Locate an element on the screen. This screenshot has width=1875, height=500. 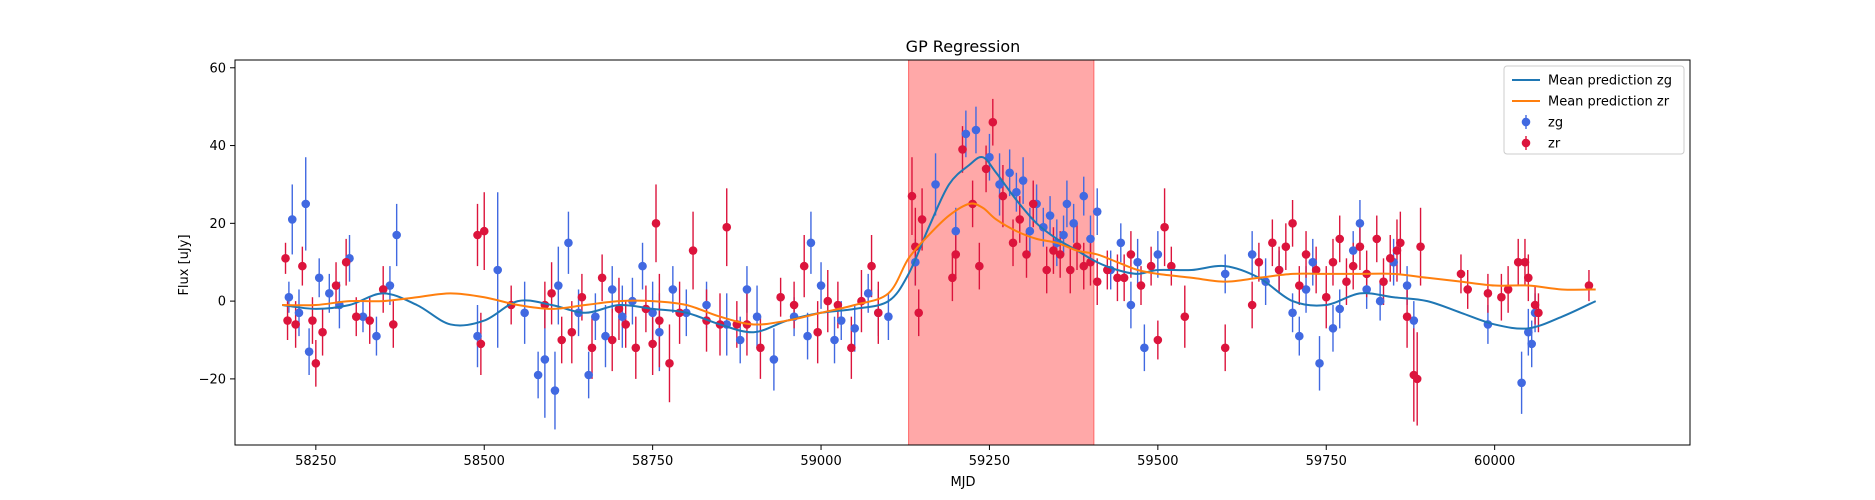
y-tick-label-0: 0 is located at coordinates (222, 302).